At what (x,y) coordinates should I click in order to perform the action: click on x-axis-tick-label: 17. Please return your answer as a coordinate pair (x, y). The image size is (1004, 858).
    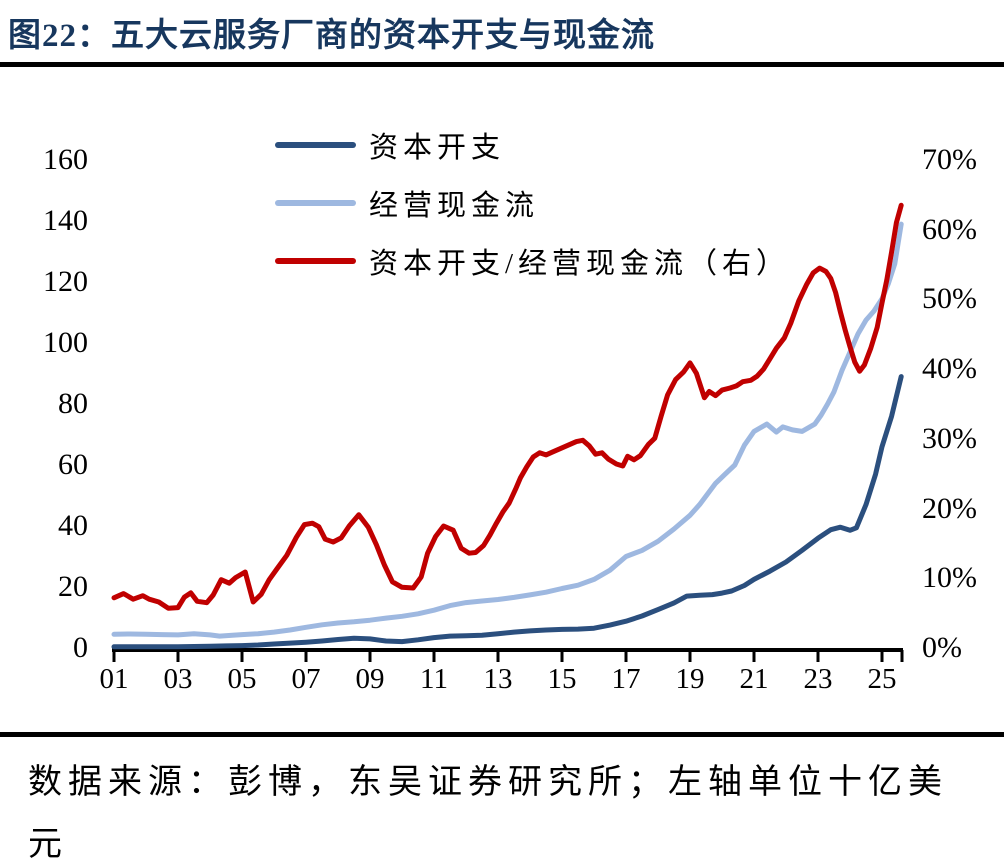
    Looking at the image, I should click on (626, 679).